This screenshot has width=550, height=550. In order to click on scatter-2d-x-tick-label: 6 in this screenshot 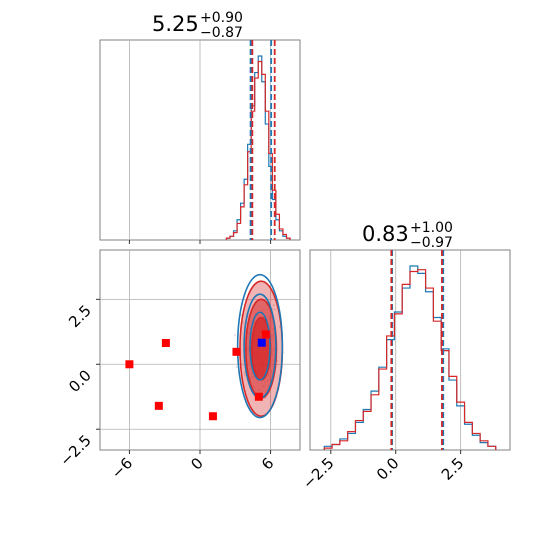, I will do `click(267, 463)`.